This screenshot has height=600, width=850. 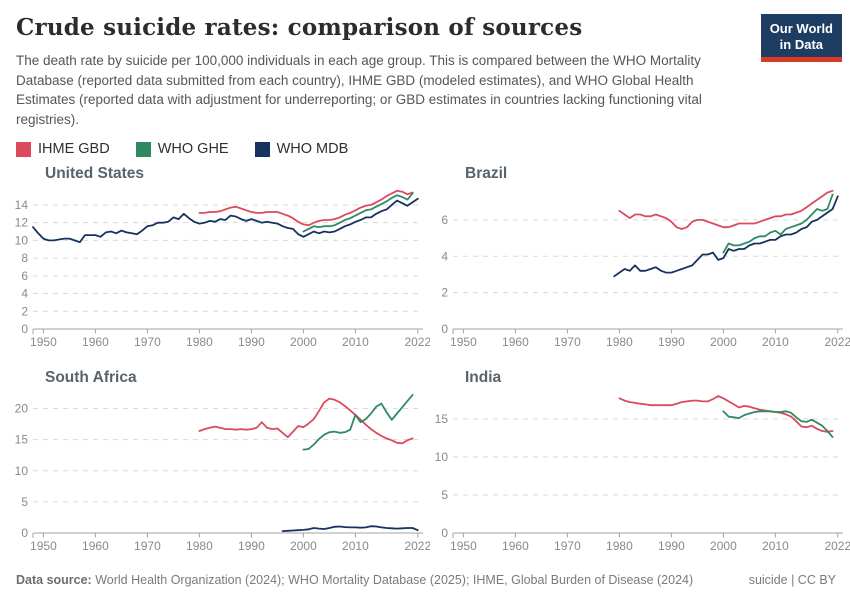 I want to click on legend-label: IHME GBD, so click(x=74, y=149).